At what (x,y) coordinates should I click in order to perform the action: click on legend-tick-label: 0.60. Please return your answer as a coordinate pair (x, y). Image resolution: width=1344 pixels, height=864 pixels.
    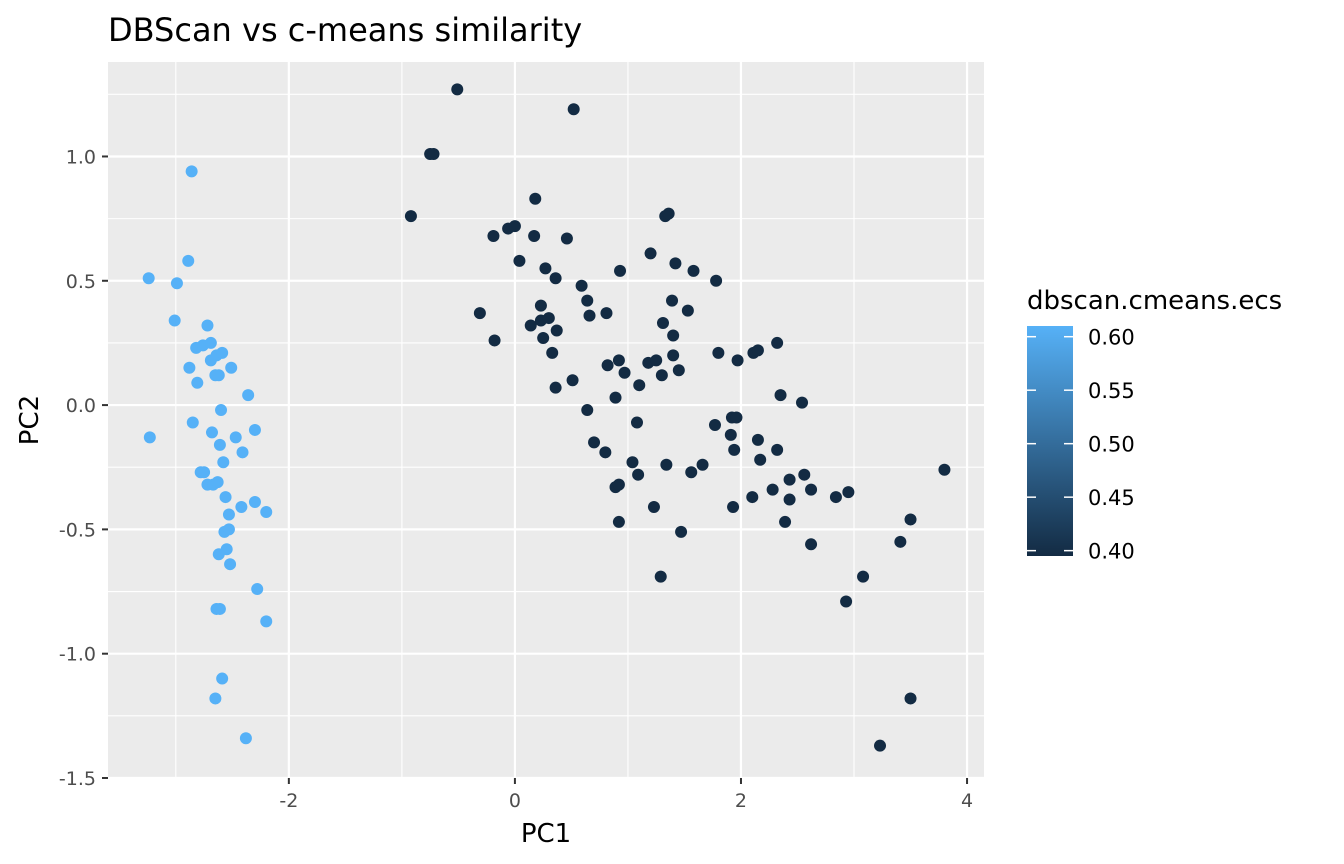
    Looking at the image, I should click on (1111, 338).